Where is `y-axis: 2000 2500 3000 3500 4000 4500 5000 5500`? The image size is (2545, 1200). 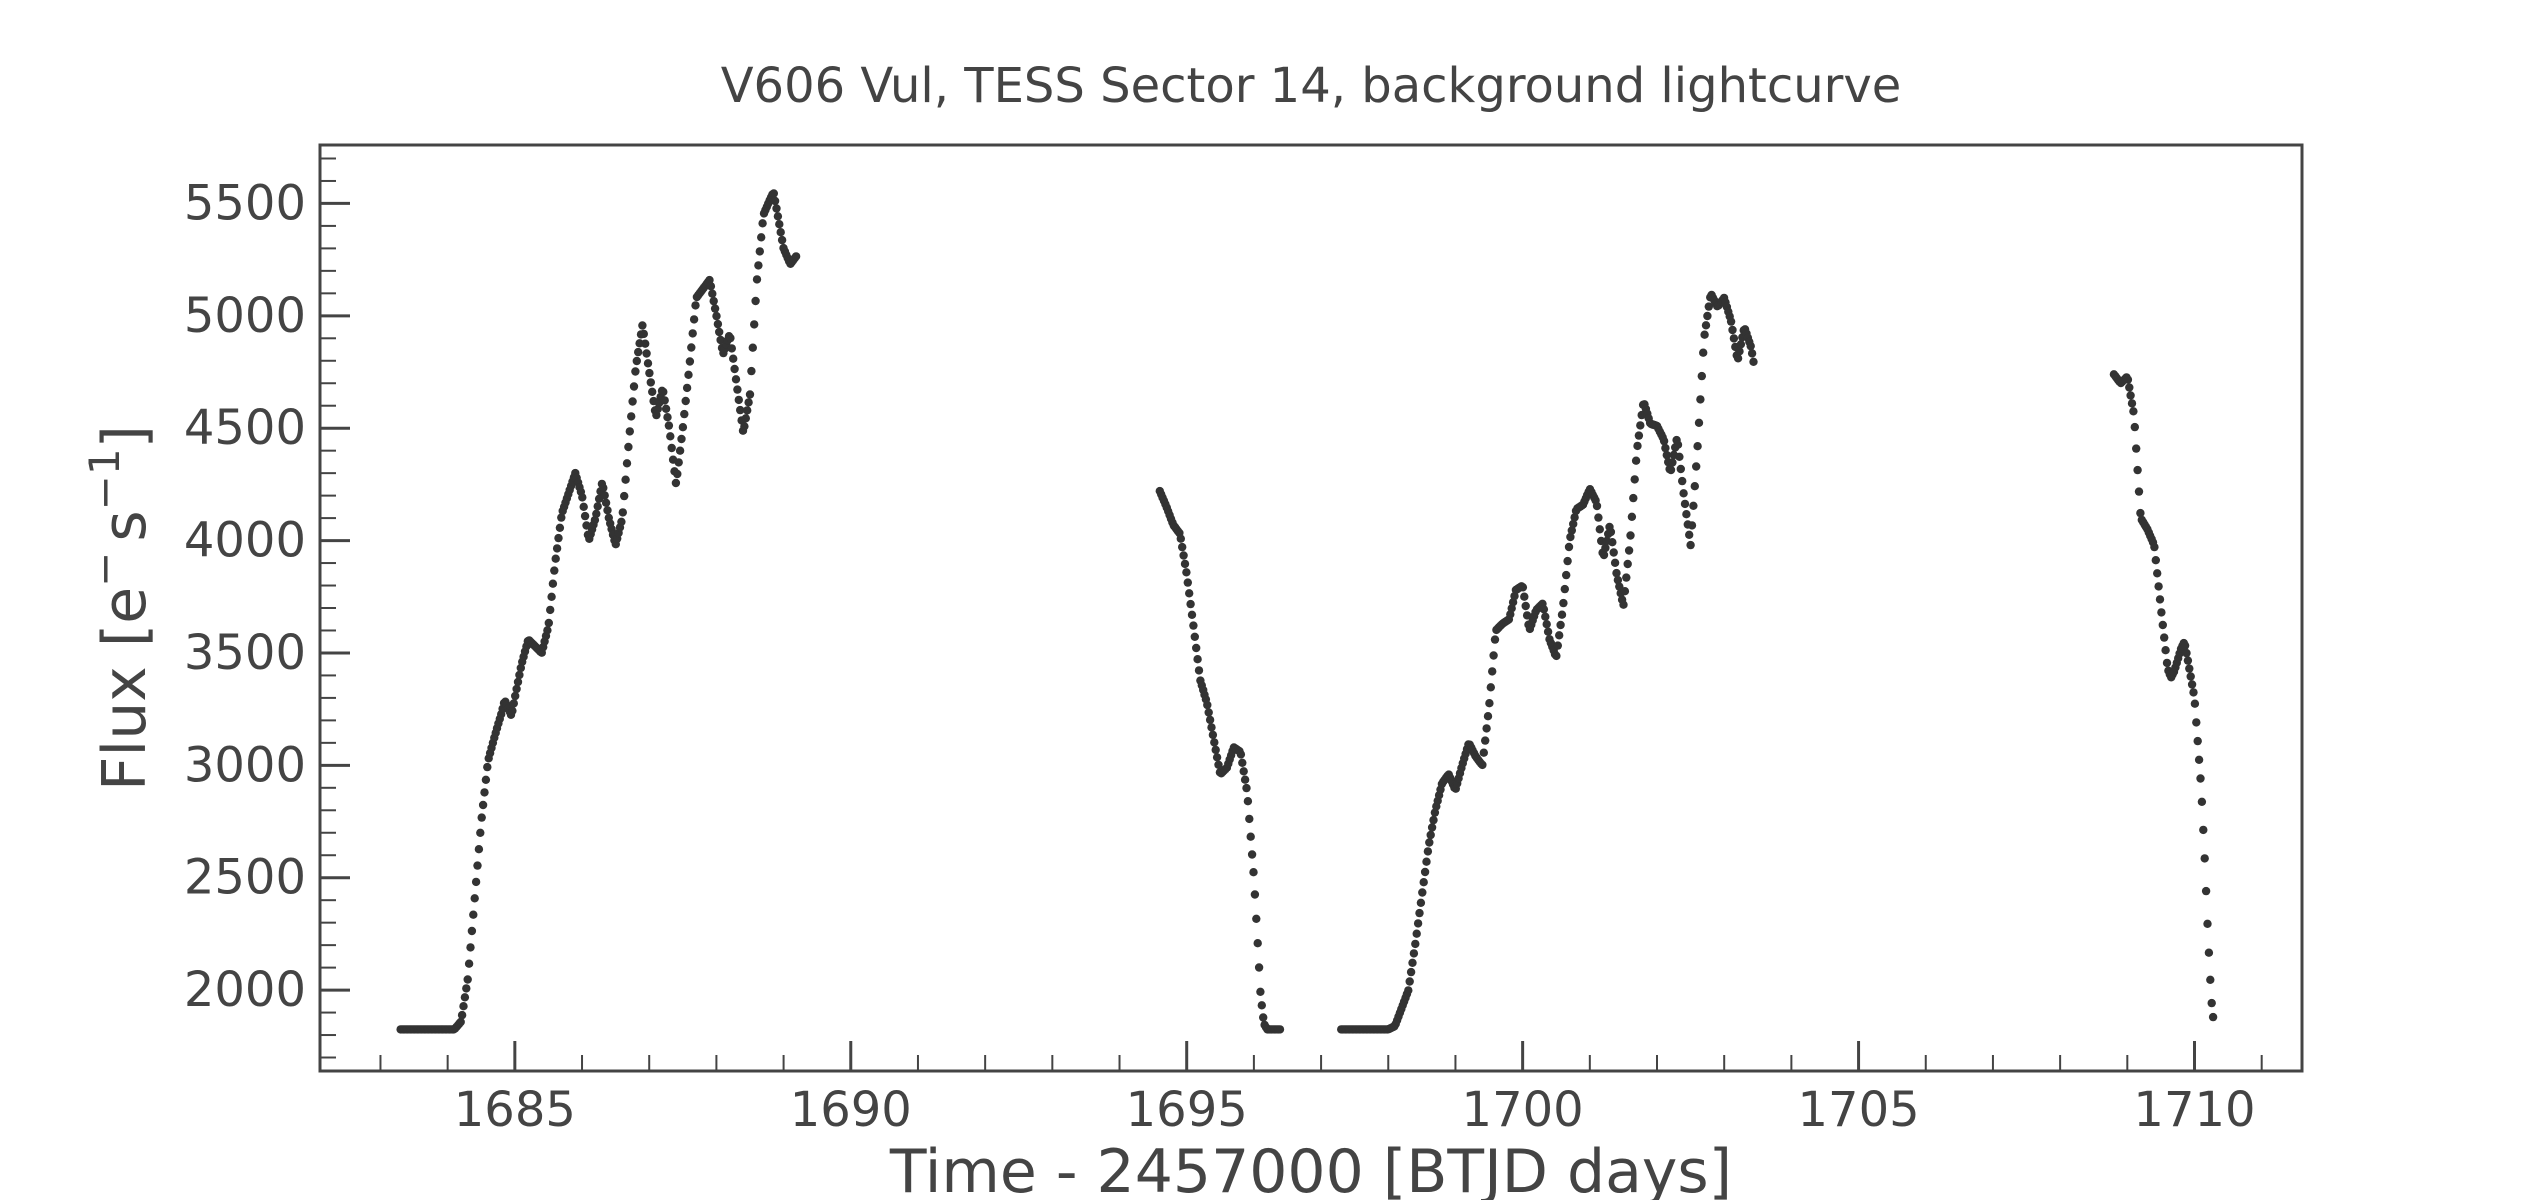
y-axis: 2000 2500 3000 3500 4000 4500 5000 5500 is located at coordinates (267, 608).